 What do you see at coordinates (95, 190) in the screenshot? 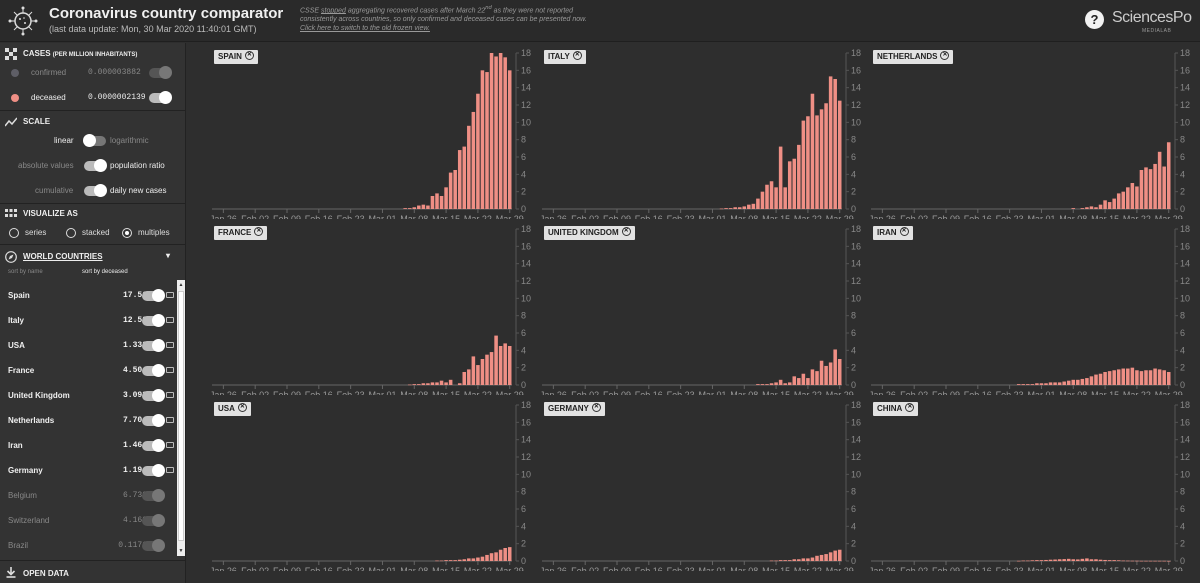
I see `daily-cases-toggle` at bounding box center [95, 190].